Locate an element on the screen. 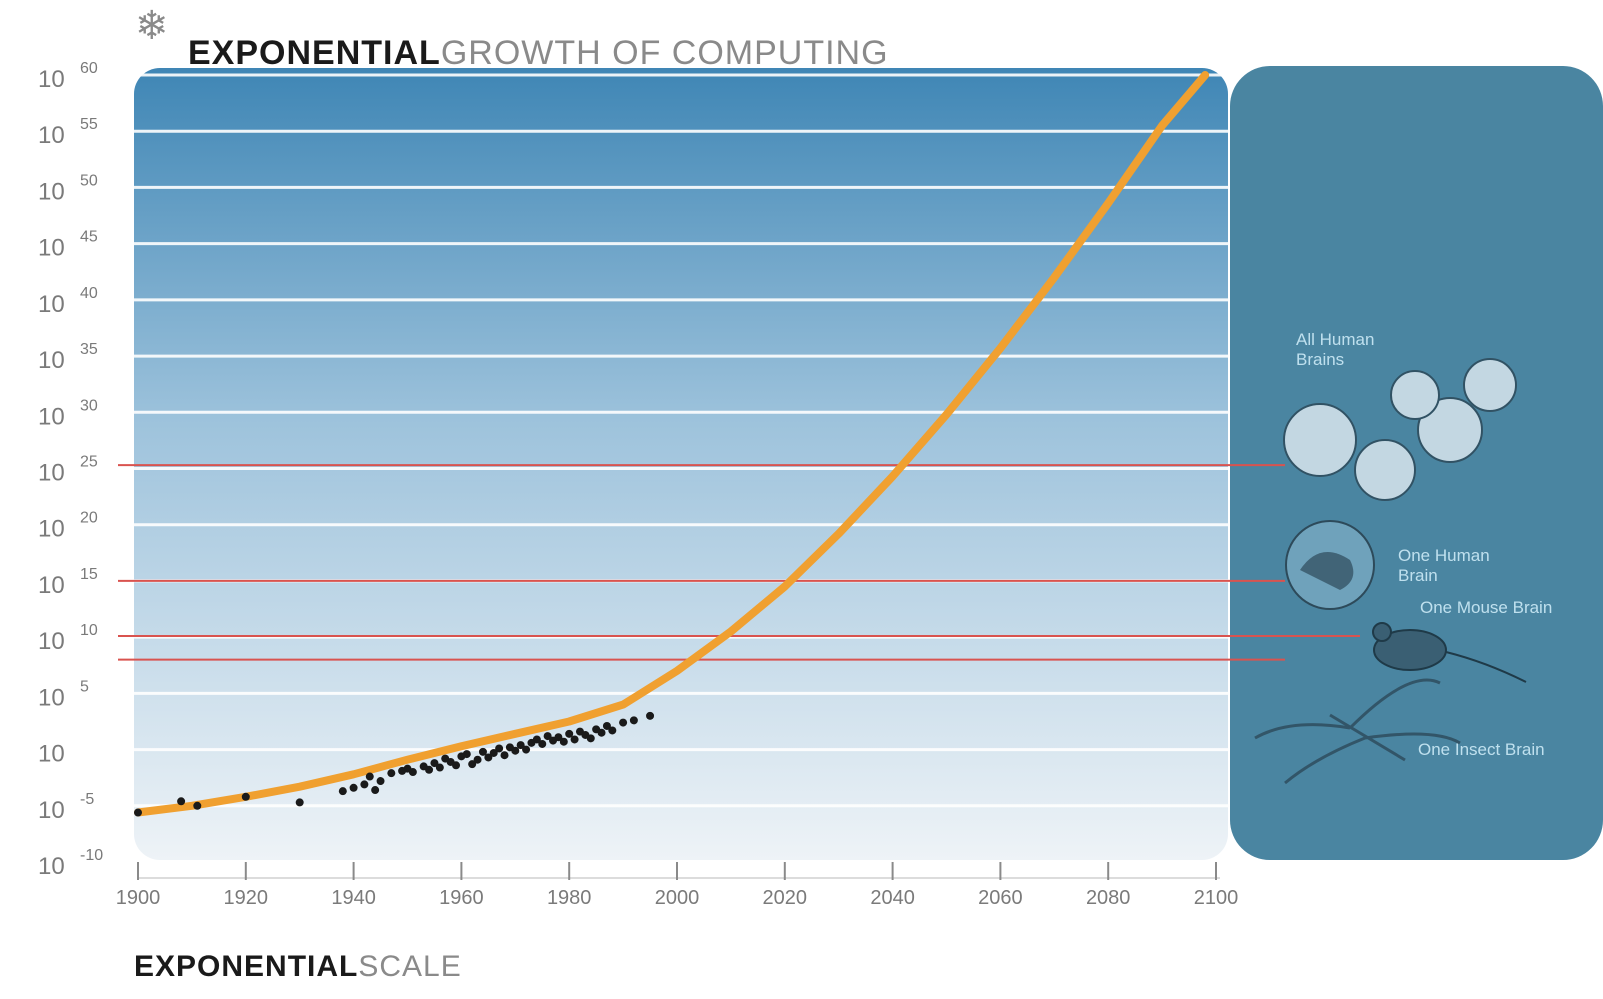  y-tick-exponent: 30 is located at coordinates (89, 405).